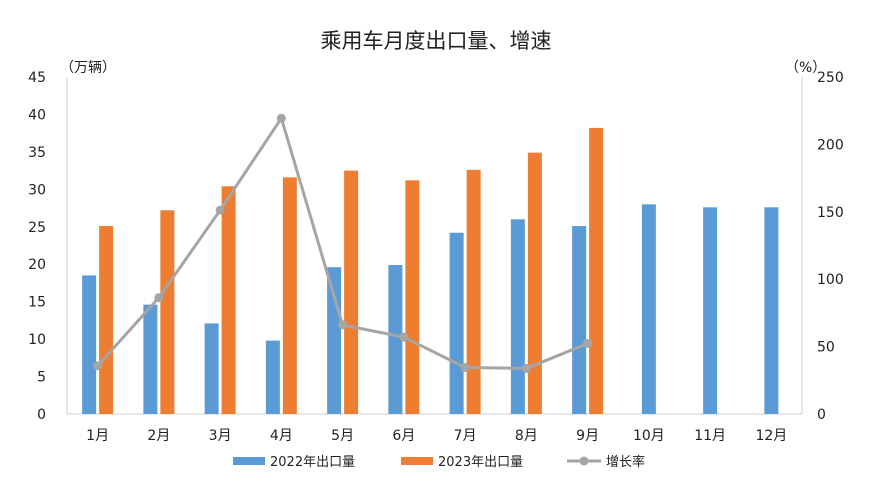 Image resolution: width=873 pixels, height=485 pixels. Describe the element at coordinates (830, 213) in the screenshot. I see `right-tick-label: 150` at that location.